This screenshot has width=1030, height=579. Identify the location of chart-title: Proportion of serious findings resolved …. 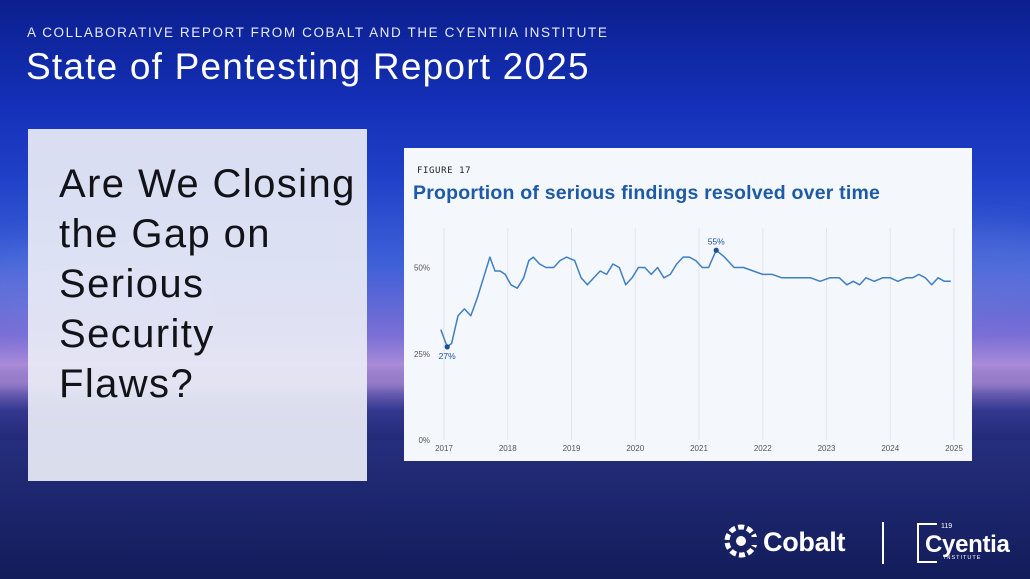
(647, 193).